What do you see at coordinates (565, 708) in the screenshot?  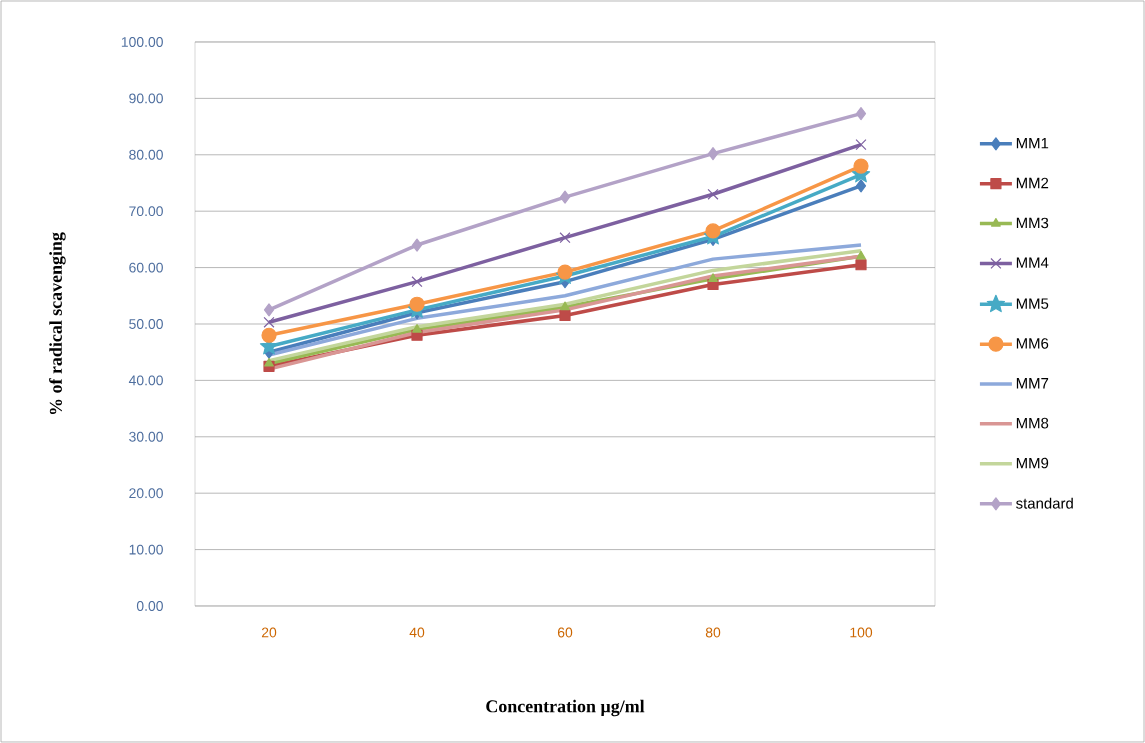 I see `x-axis-title: Concentration µg/ml` at bounding box center [565, 708].